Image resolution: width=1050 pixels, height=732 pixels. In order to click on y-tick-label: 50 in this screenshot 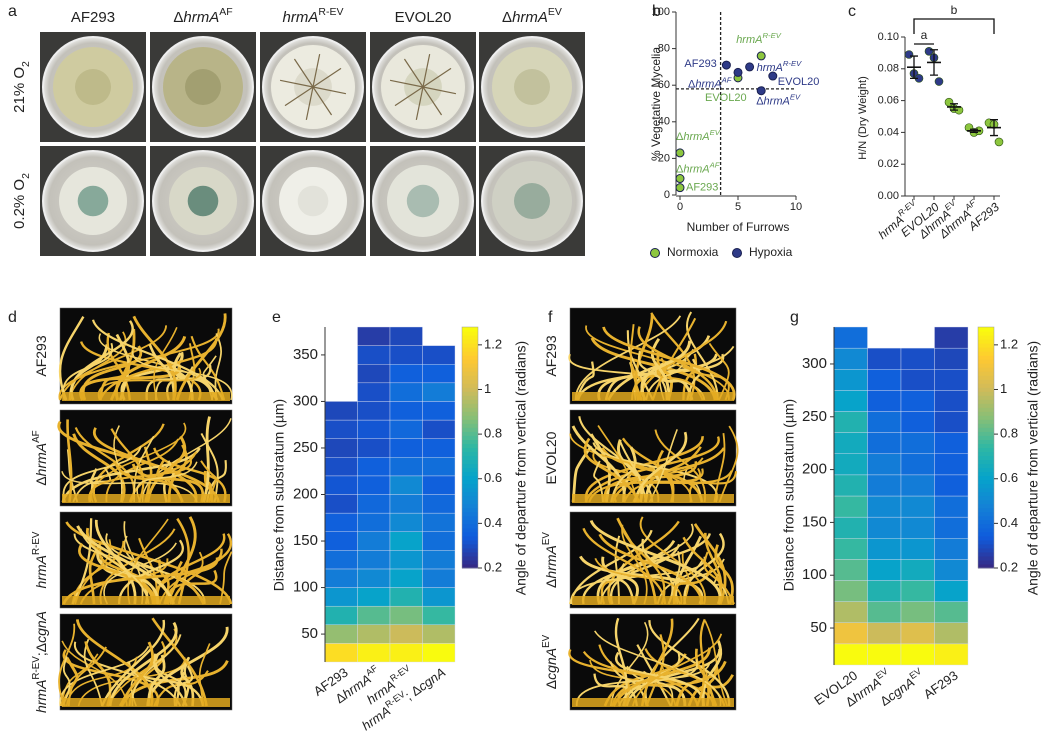, I will do `click(309, 633)`.